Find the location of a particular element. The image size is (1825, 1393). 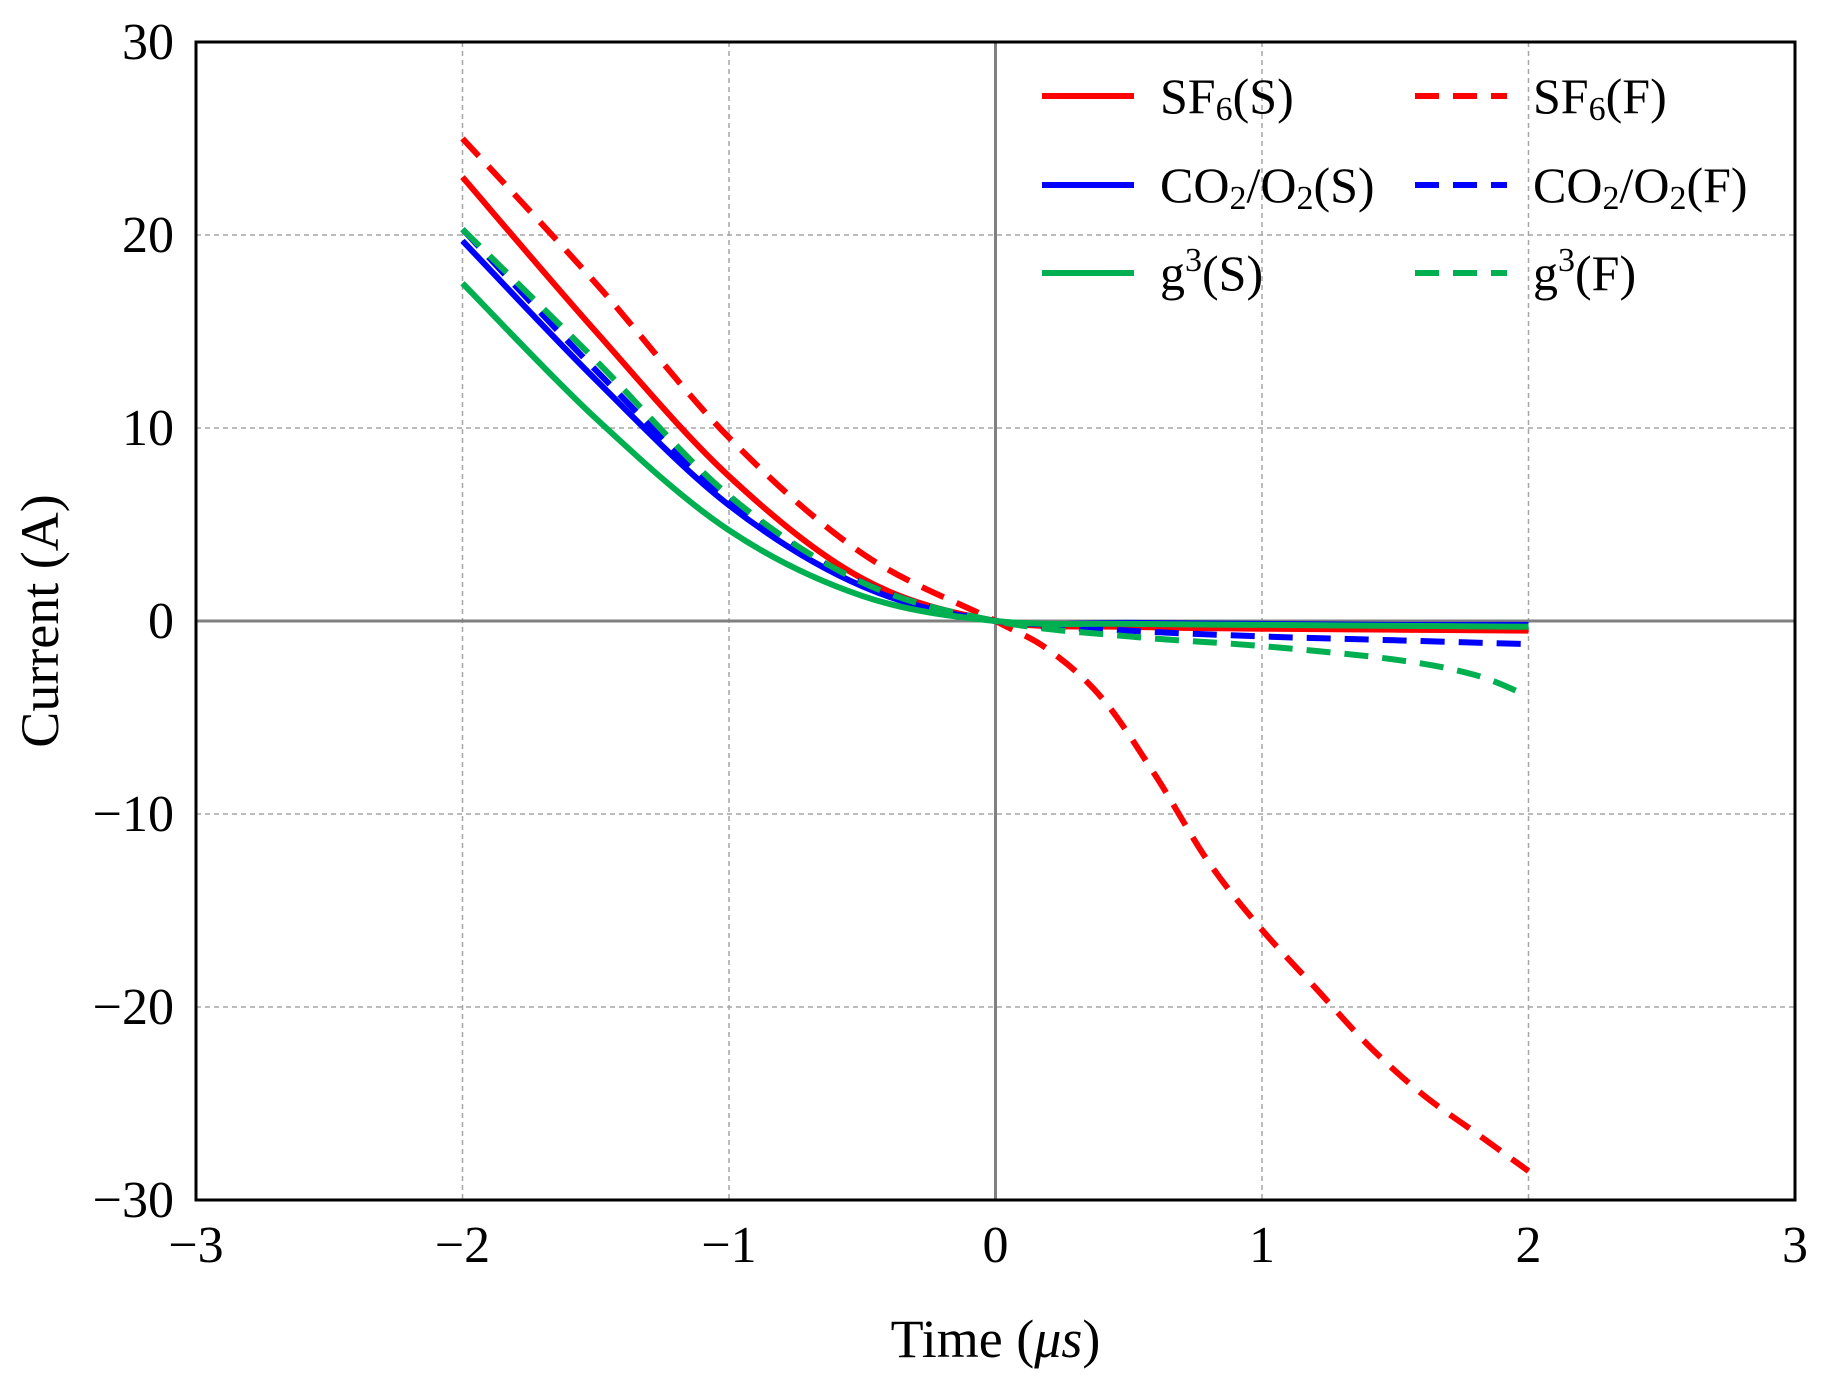

legend-label: CO2/O2(F) is located at coordinates (1640, 187).